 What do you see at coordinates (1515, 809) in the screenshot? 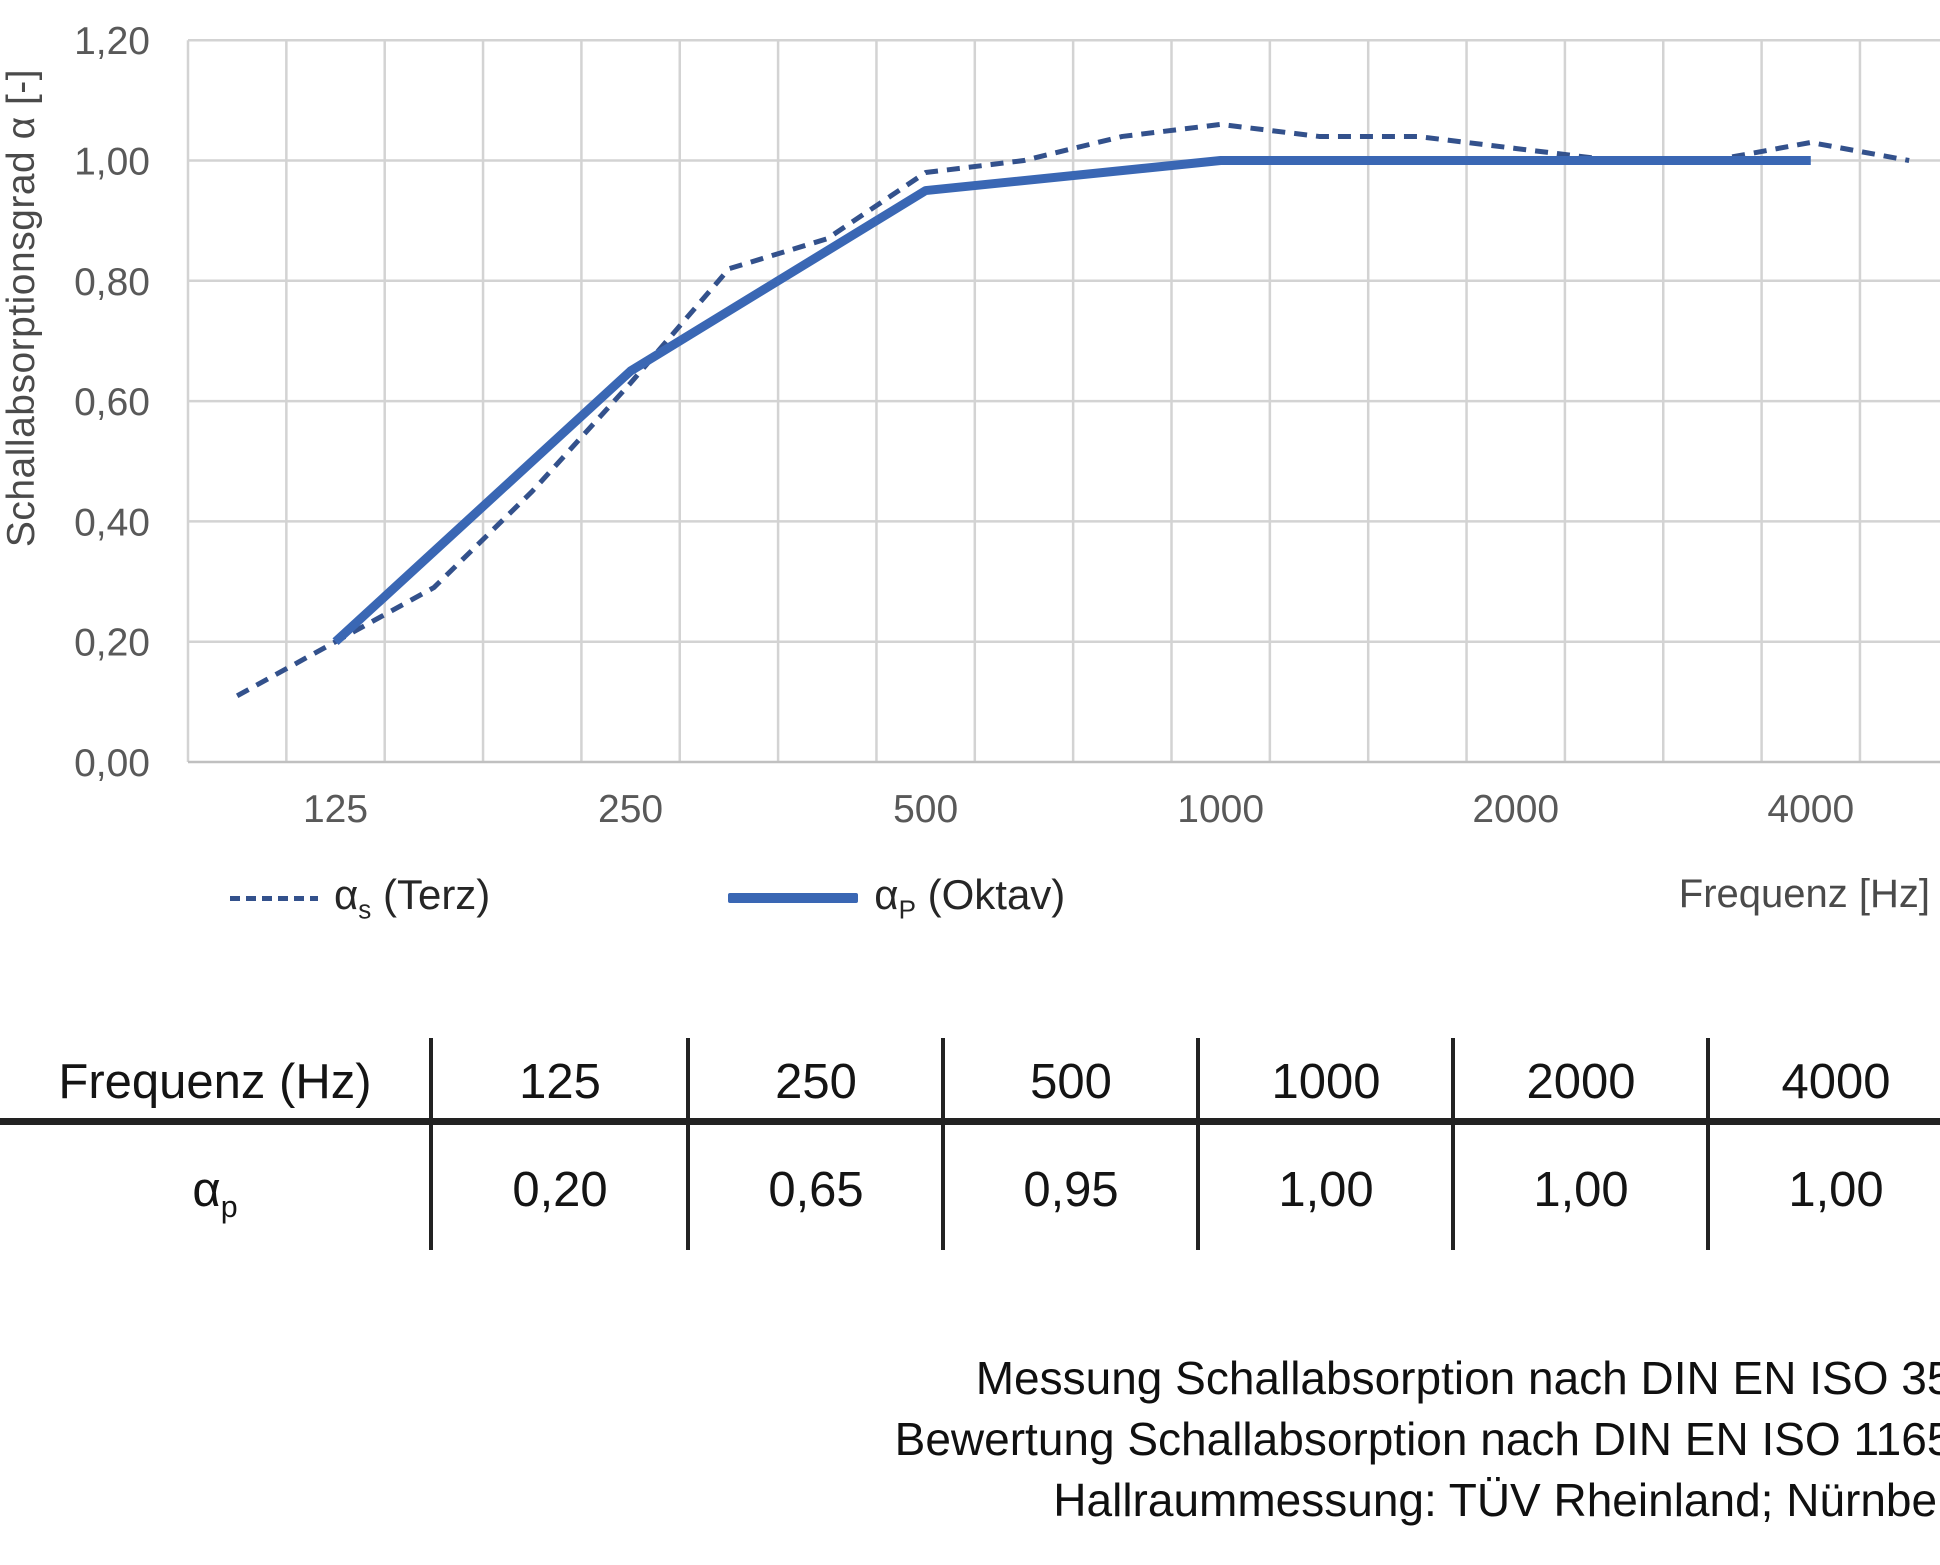
I see `x-tick-label: 2000` at bounding box center [1515, 809].